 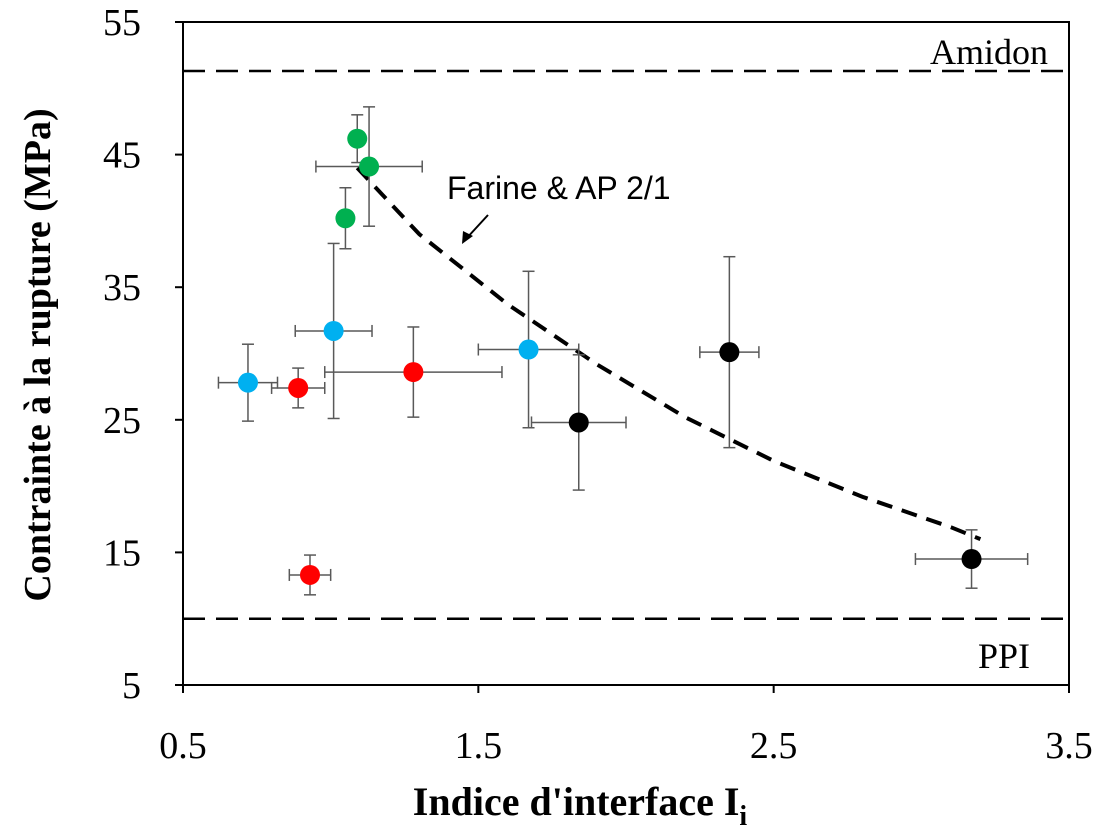 I want to click on ref-label-ppi: PPI, so click(x=1004, y=656).